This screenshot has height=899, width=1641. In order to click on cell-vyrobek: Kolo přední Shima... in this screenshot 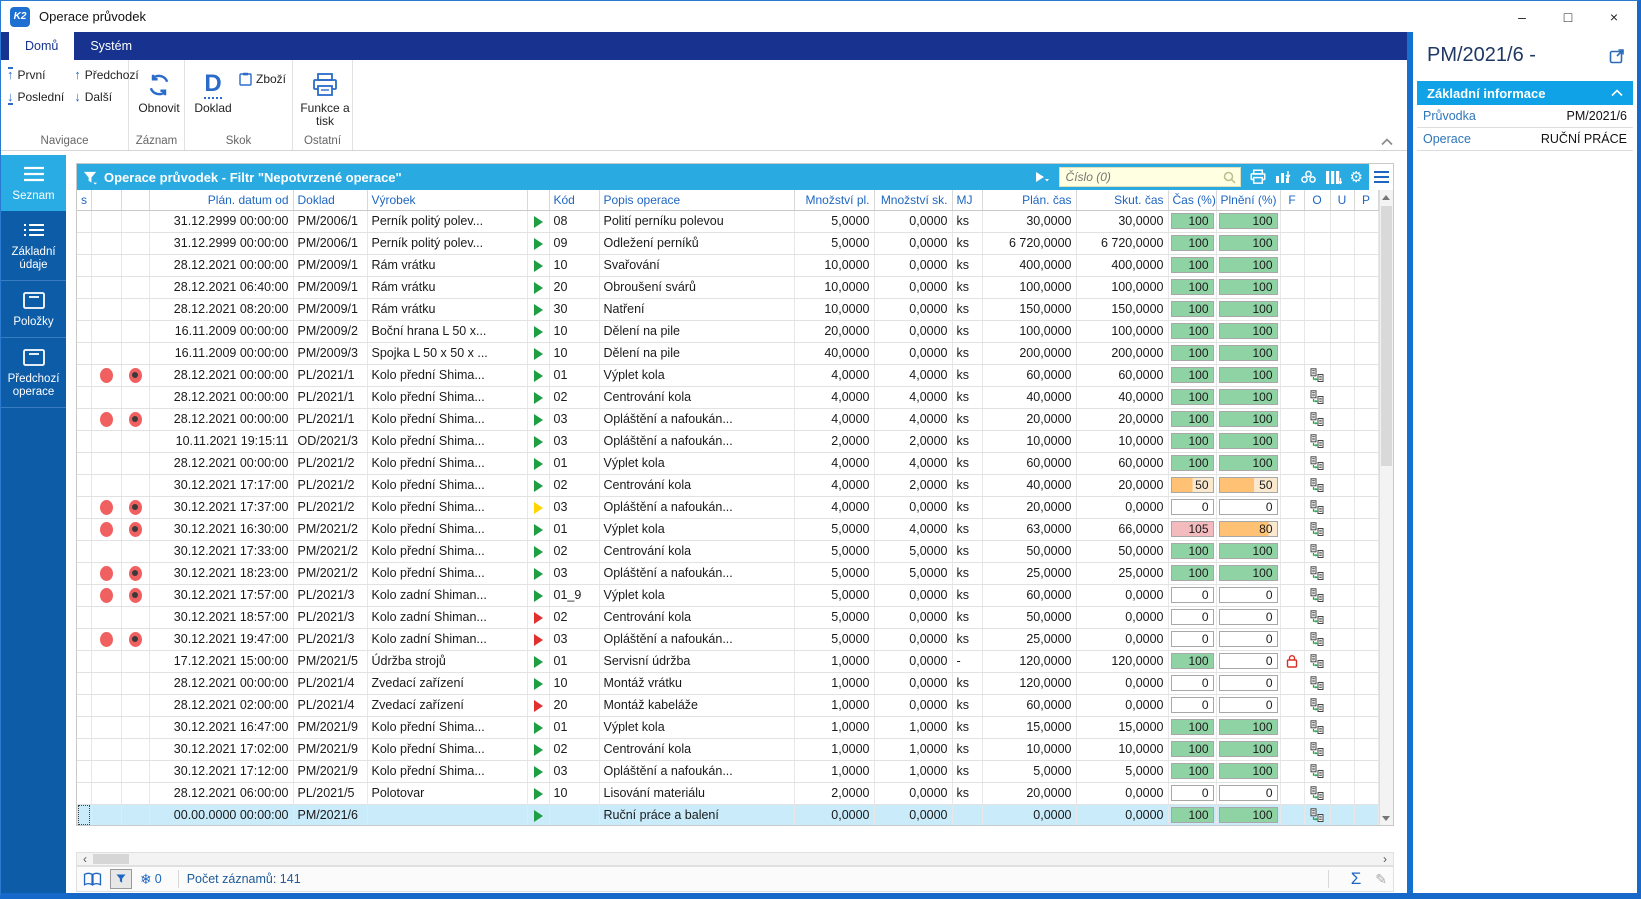, I will do `click(447, 727)`.